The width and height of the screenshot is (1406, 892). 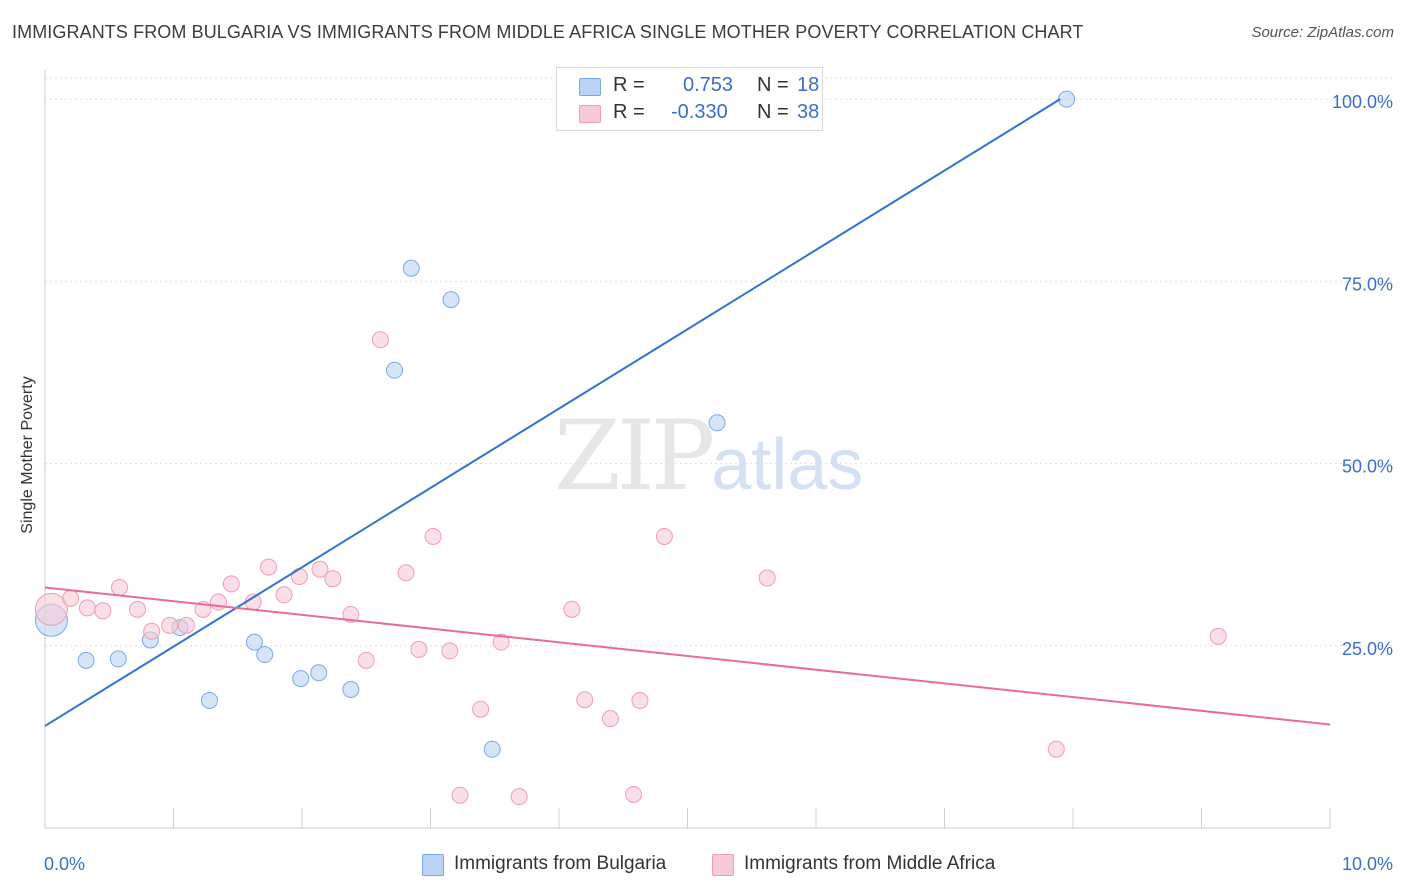 What do you see at coordinates (433, 865) in the screenshot?
I see `bottom-legend-swatch-blue` at bounding box center [433, 865].